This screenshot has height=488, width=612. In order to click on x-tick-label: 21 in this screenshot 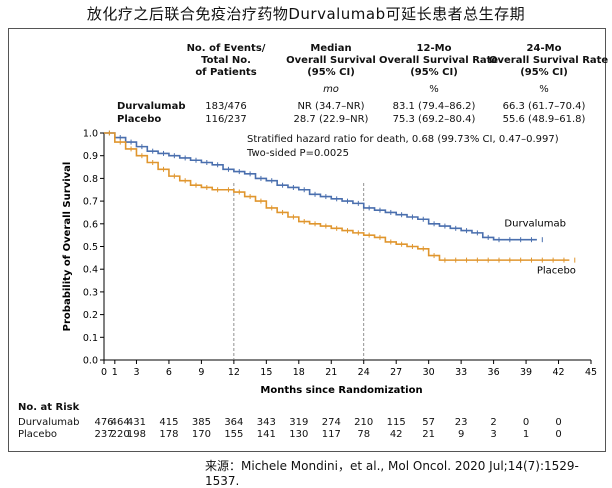, I will do `click(331, 372)`.